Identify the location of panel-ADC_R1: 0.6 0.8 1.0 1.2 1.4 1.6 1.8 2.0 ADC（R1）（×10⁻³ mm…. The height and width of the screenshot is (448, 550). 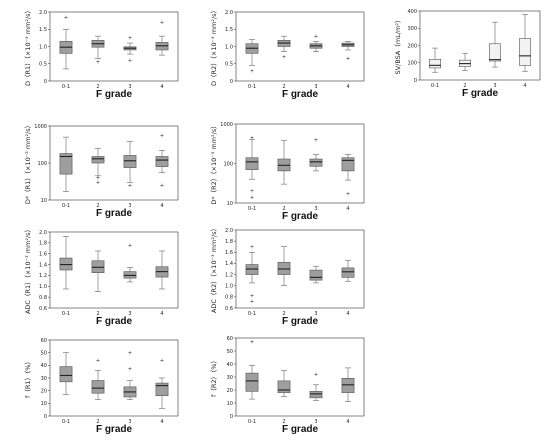
(101, 276).